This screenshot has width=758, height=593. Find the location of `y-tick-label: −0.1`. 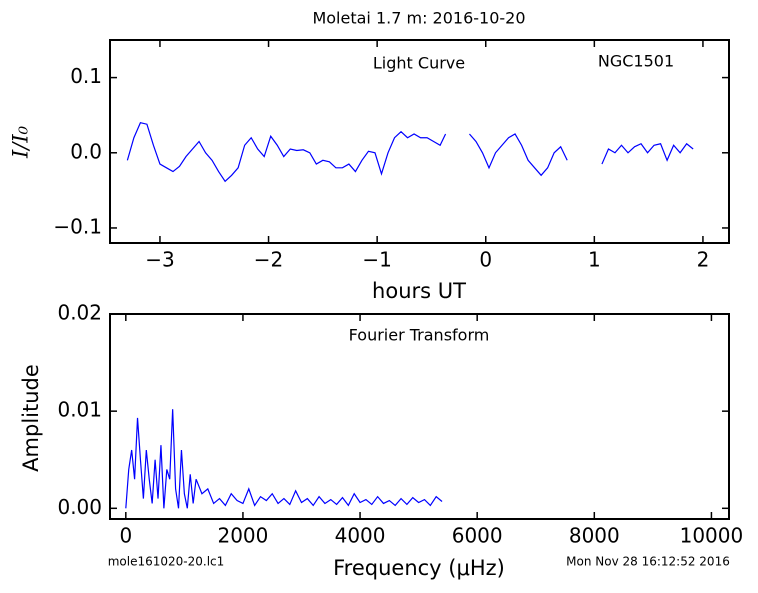

y-tick-label: −0.1 is located at coordinates (77, 226).